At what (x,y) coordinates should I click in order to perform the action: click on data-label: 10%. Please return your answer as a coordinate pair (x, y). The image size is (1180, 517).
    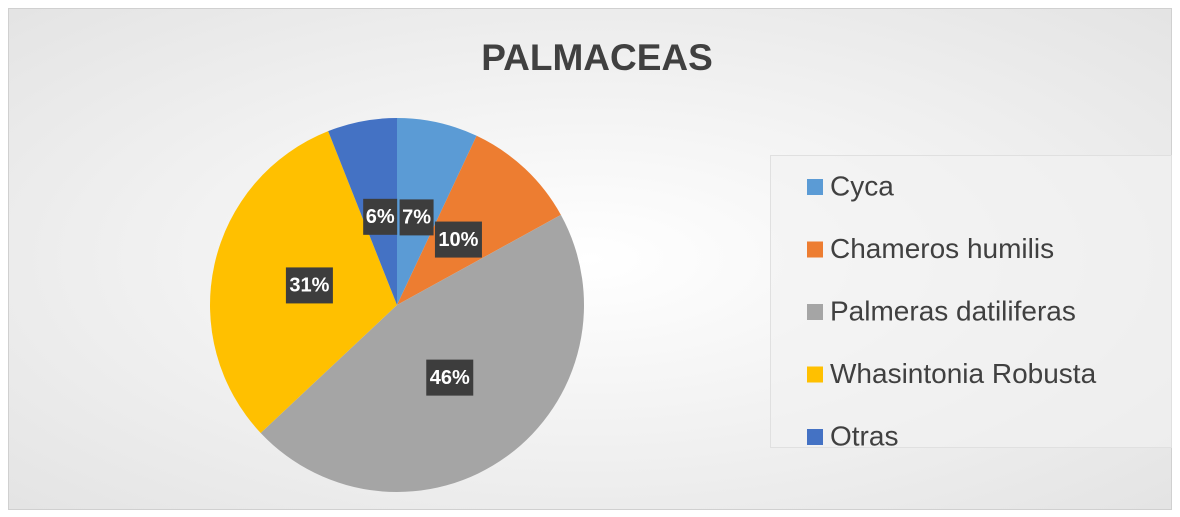
    Looking at the image, I should click on (458, 240).